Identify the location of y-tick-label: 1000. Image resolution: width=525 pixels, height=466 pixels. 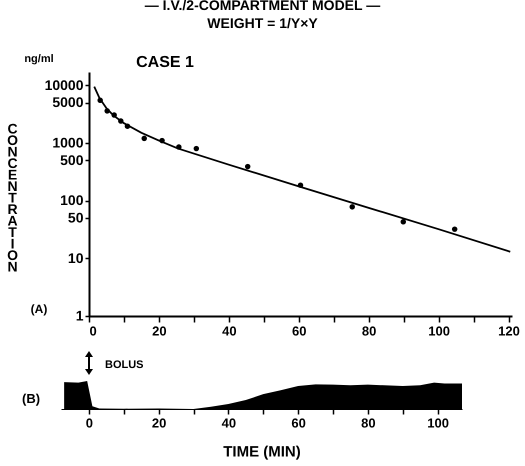
(68, 142).